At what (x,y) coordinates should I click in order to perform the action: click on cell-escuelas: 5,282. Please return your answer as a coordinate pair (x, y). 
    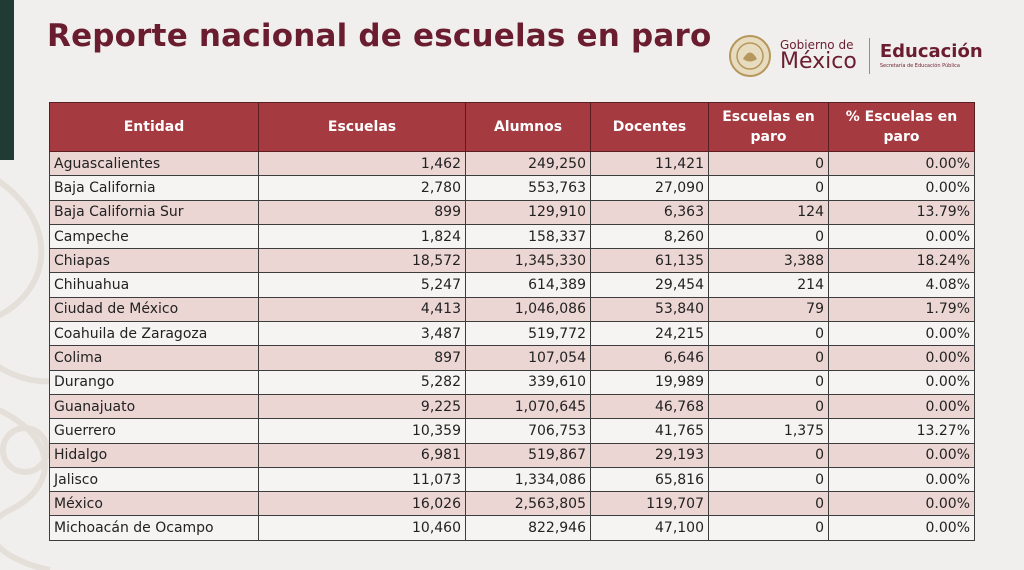
    Looking at the image, I should click on (362, 382).